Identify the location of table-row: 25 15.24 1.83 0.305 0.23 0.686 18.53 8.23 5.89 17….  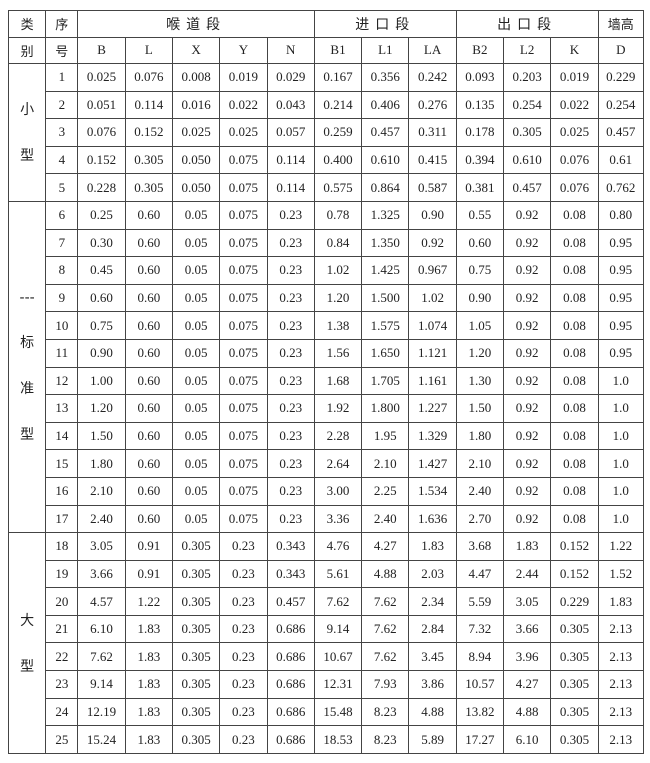
(327, 739).